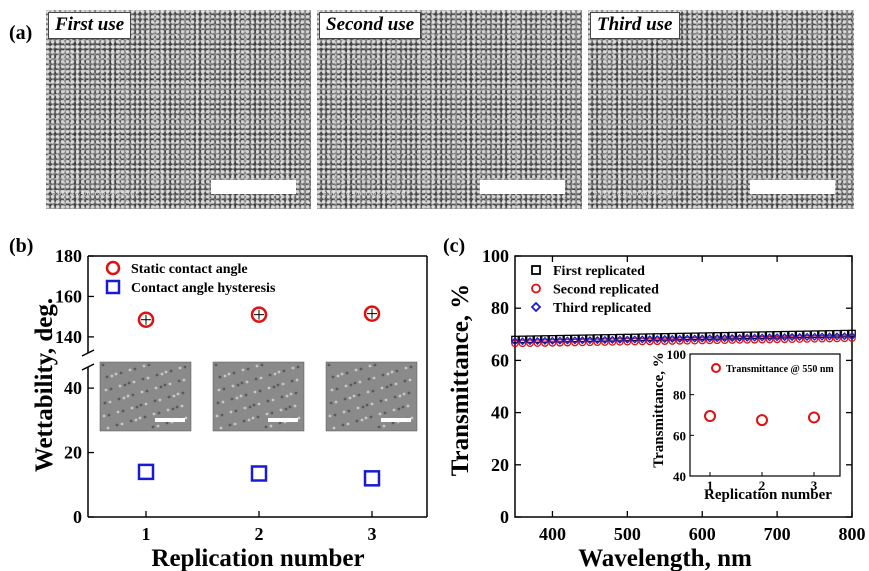 This screenshot has width=869, height=571. What do you see at coordinates (68, 296) in the screenshot?
I see `chart-b-y-tick-label: 160` at bounding box center [68, 296].